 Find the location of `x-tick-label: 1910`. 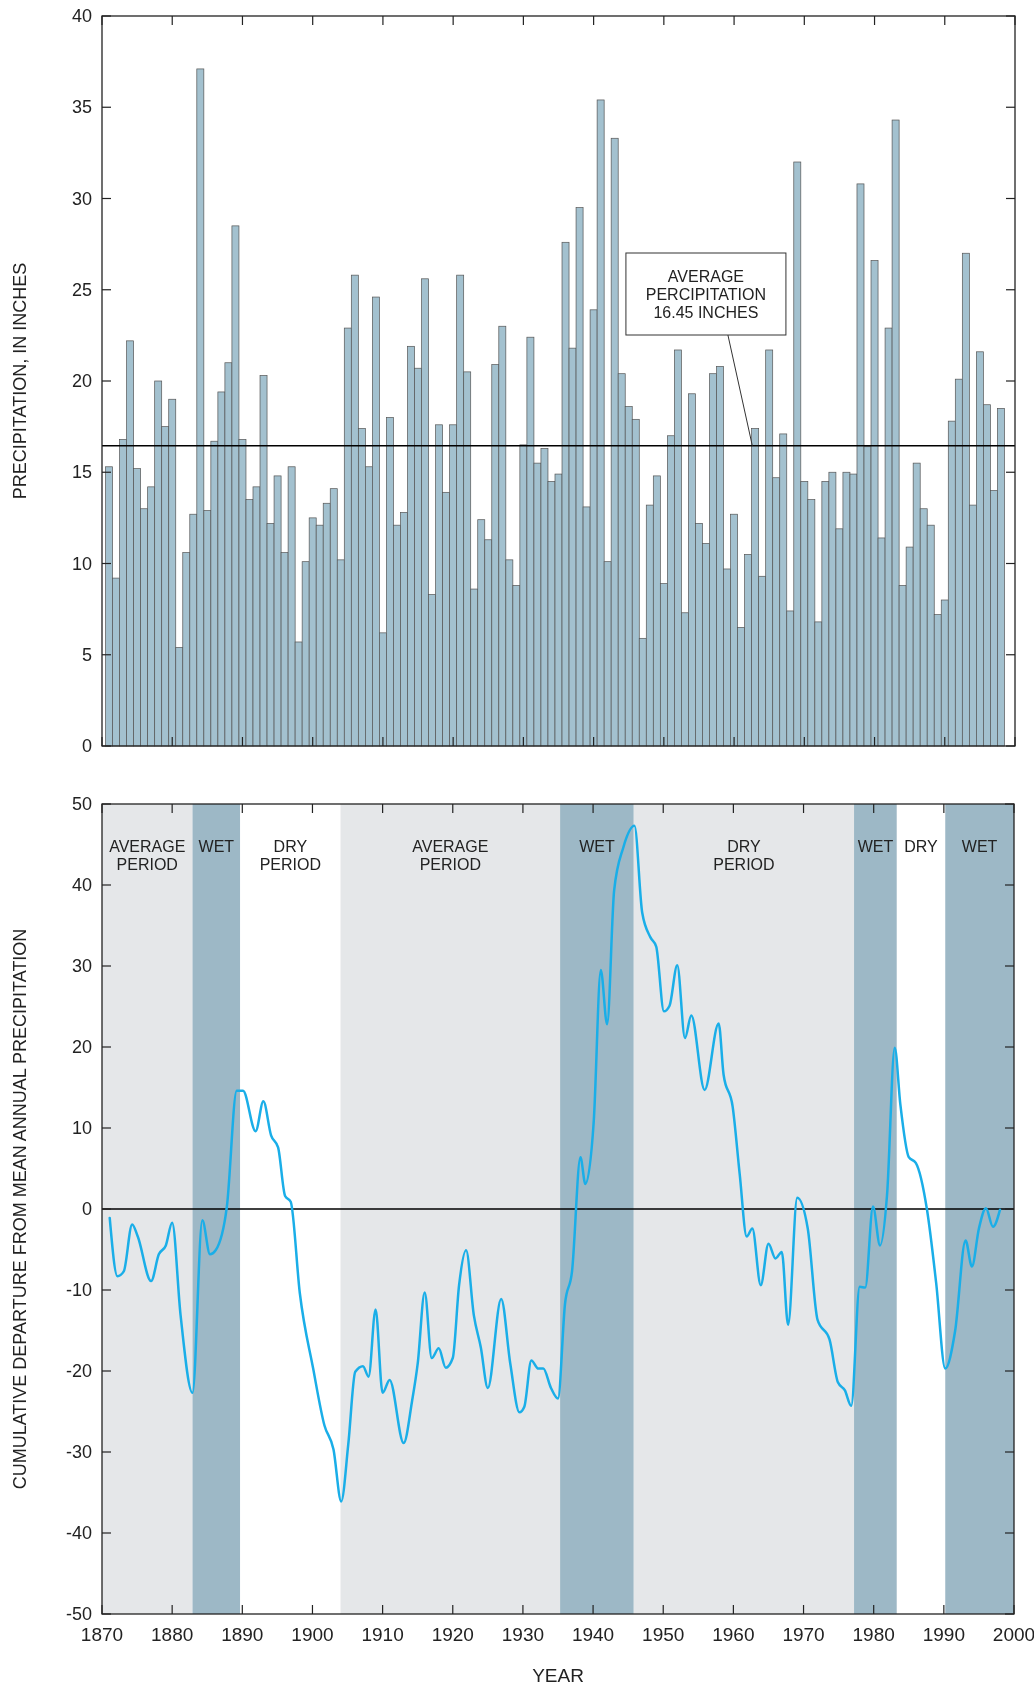

x-tick-label: 1910 is located at coordinates (382, 1634).